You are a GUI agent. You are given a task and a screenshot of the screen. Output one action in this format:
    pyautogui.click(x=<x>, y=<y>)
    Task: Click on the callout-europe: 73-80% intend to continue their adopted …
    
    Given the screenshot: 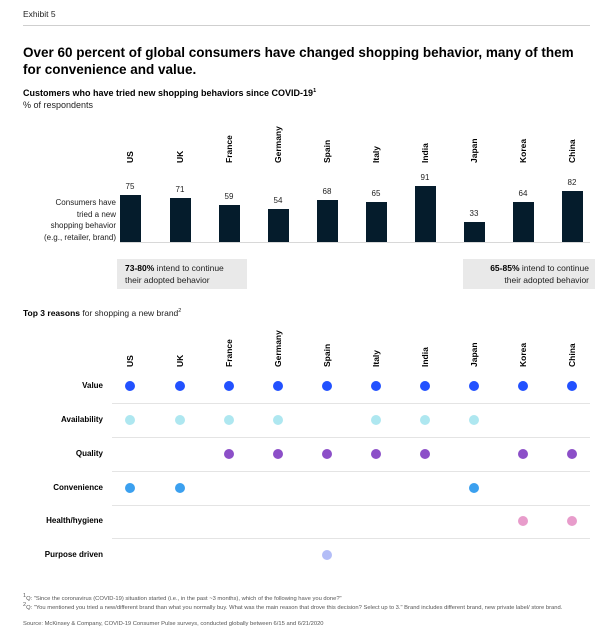 What is the action you would take?
    pyautogui.click(x=182, y=274)
    